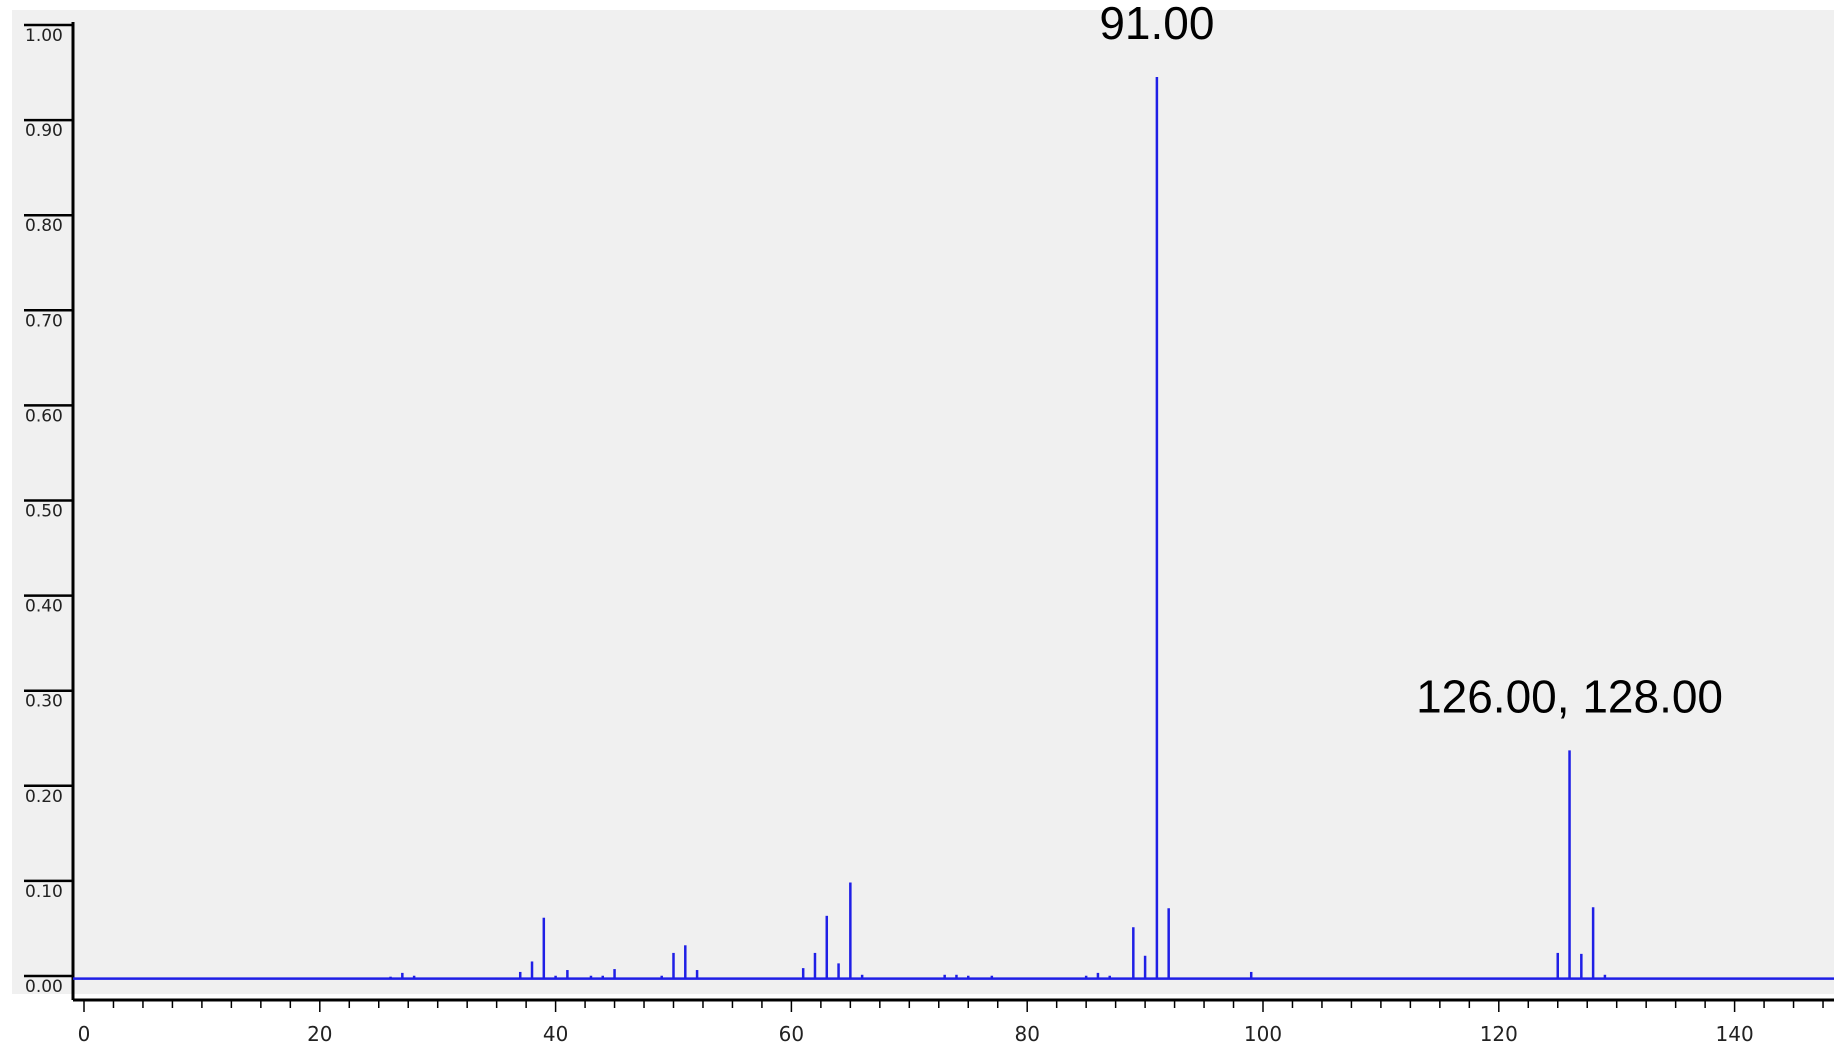 The image size is (1834, 1046). Describe the element at coordinates (44, 512) in the screenshot. I see `y-tick-label: 0.50` at that location.